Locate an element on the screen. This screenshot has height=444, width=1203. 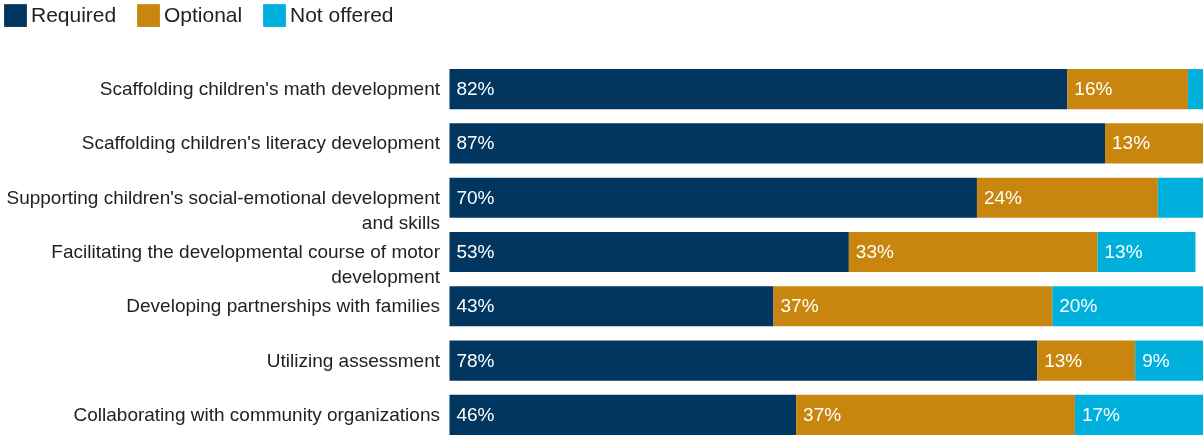
data-label: 24% is located at coordinates (1003, 197).